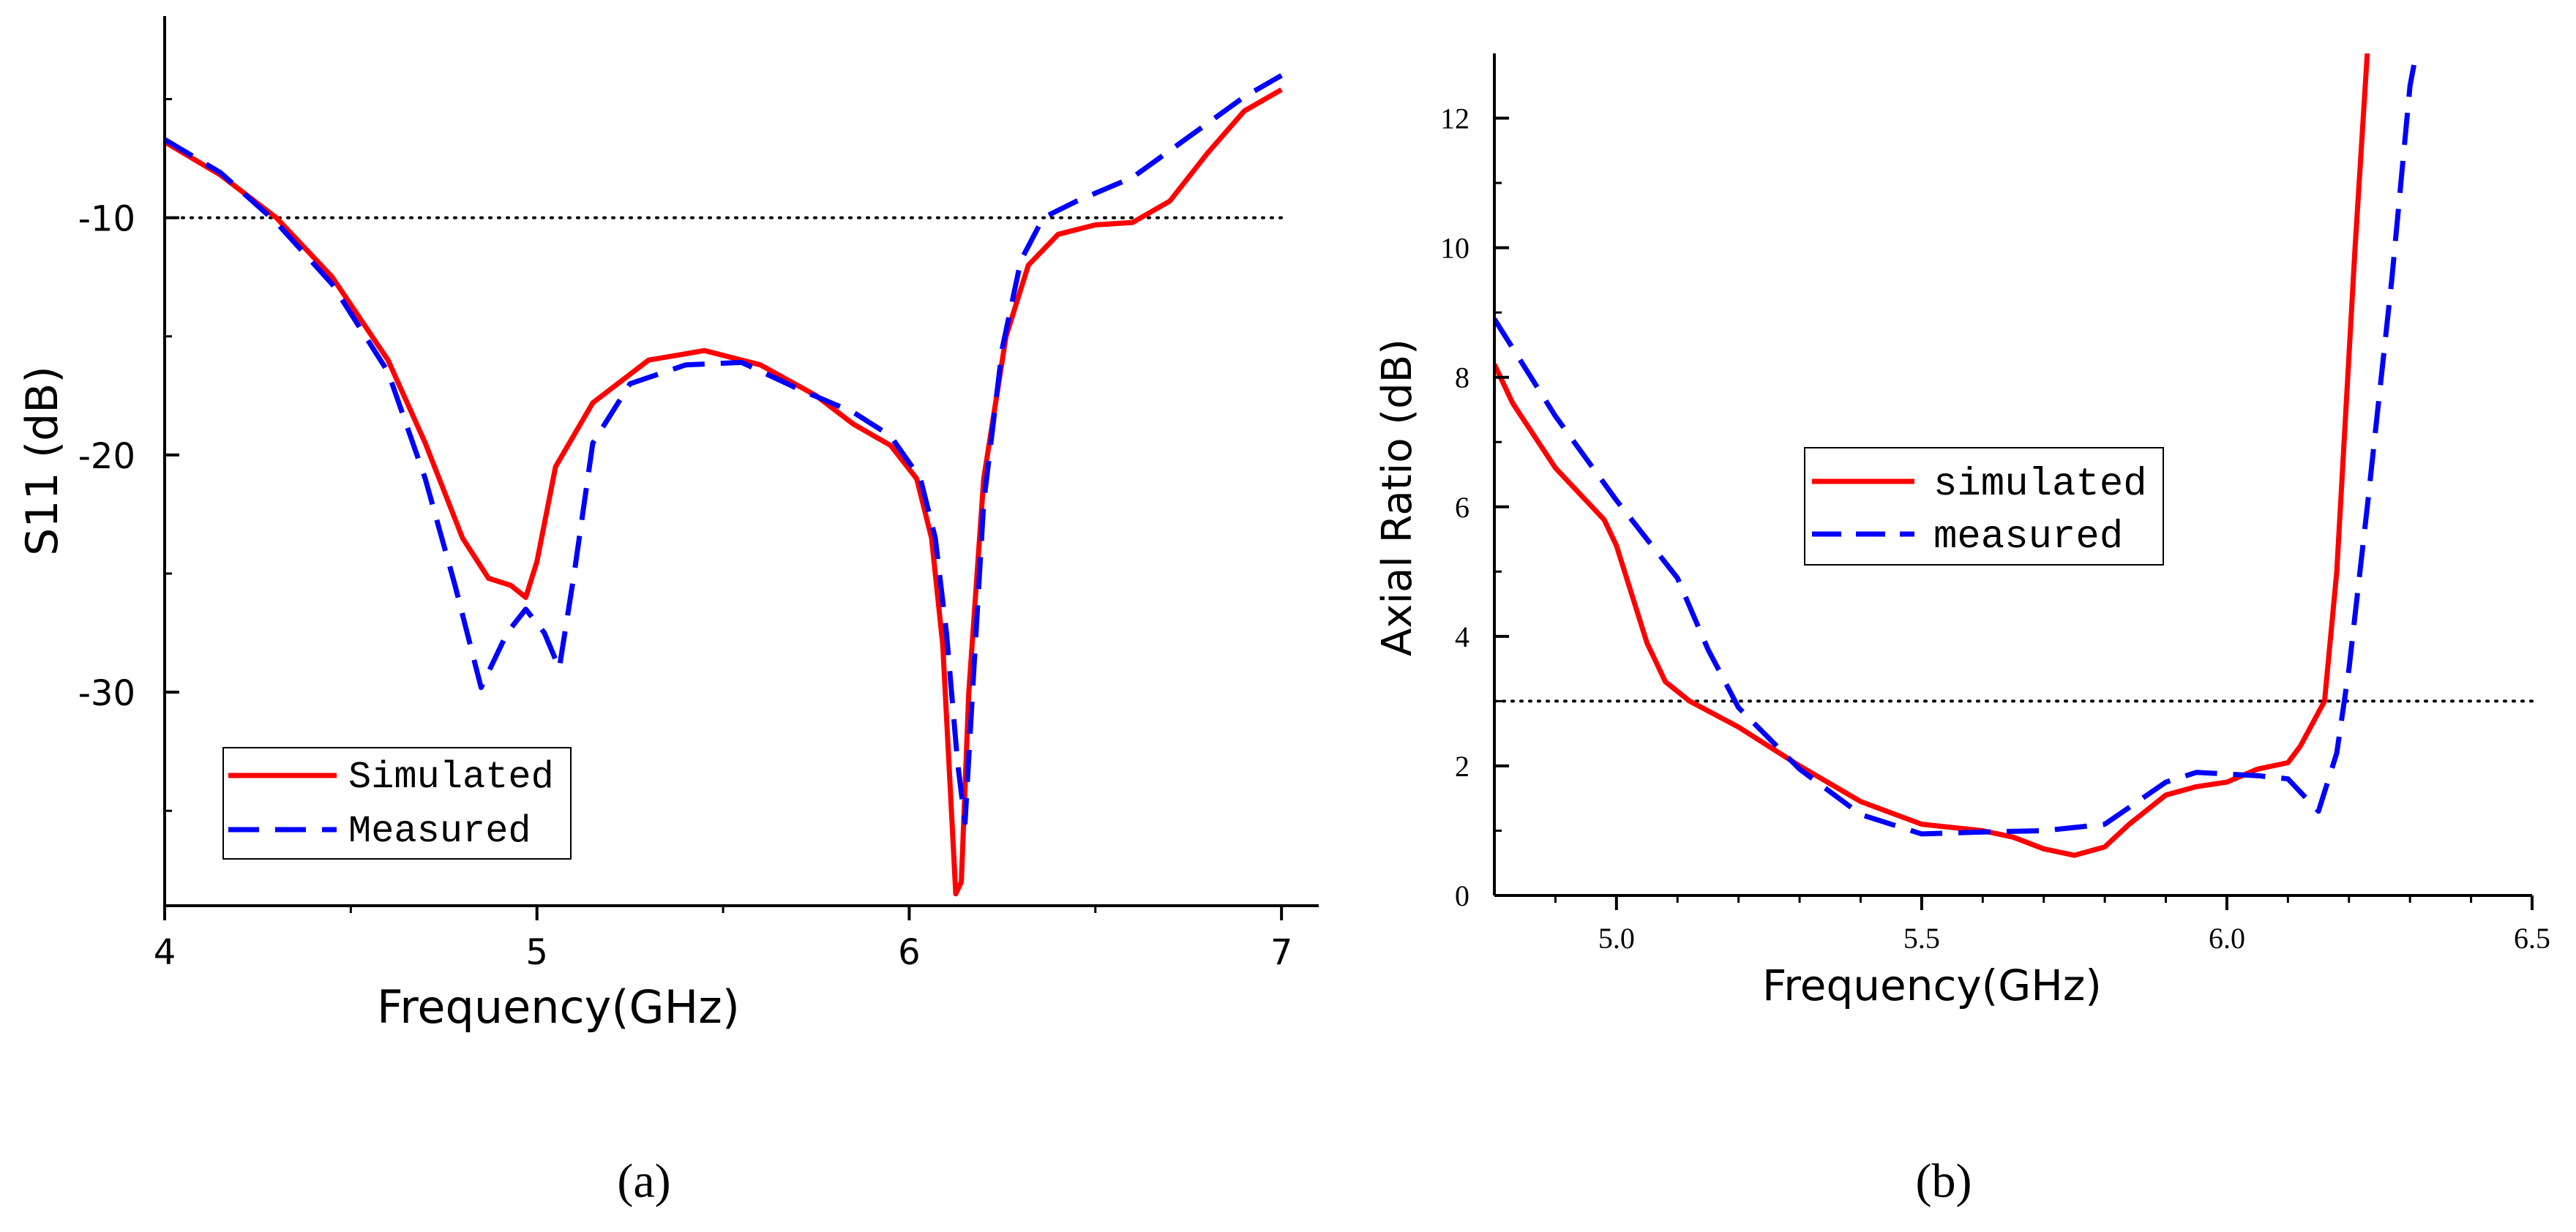 The width and height of the screenshot is (2576, 1232). What do you see at coordinates (439, 831) in the screenshot?
I see `chart-a-legend-measured-label: Measured` at bounding box center [439, 831].